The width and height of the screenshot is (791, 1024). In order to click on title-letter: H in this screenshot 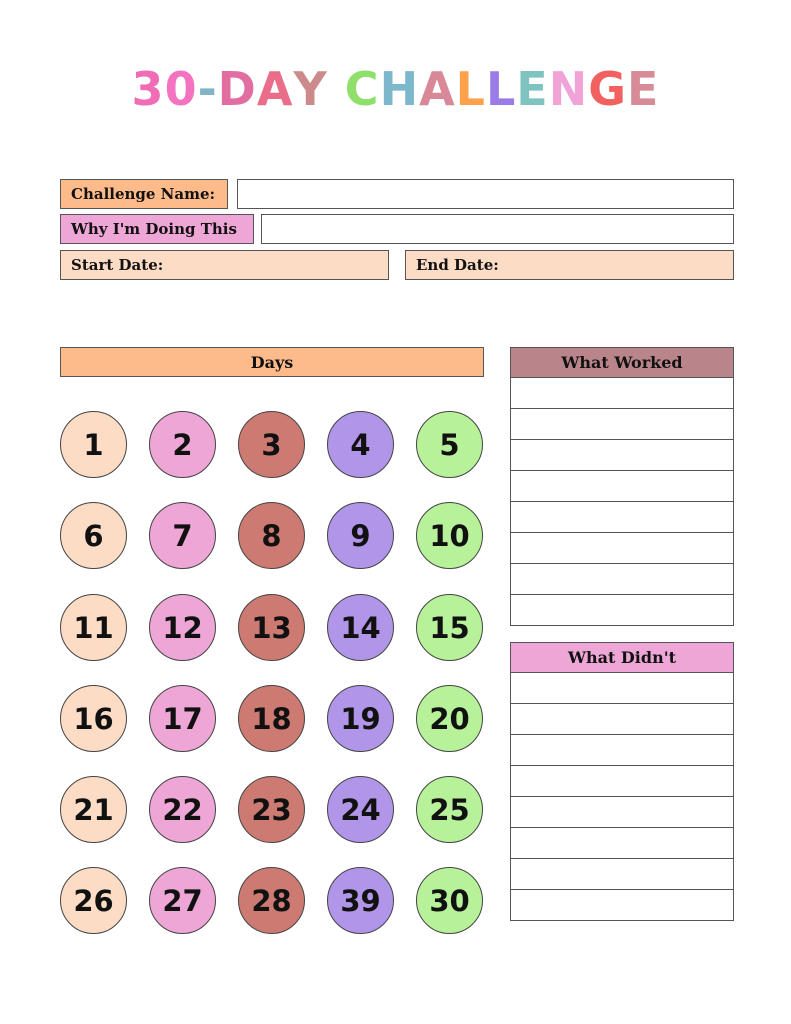, I will do `click(399, 89)`.